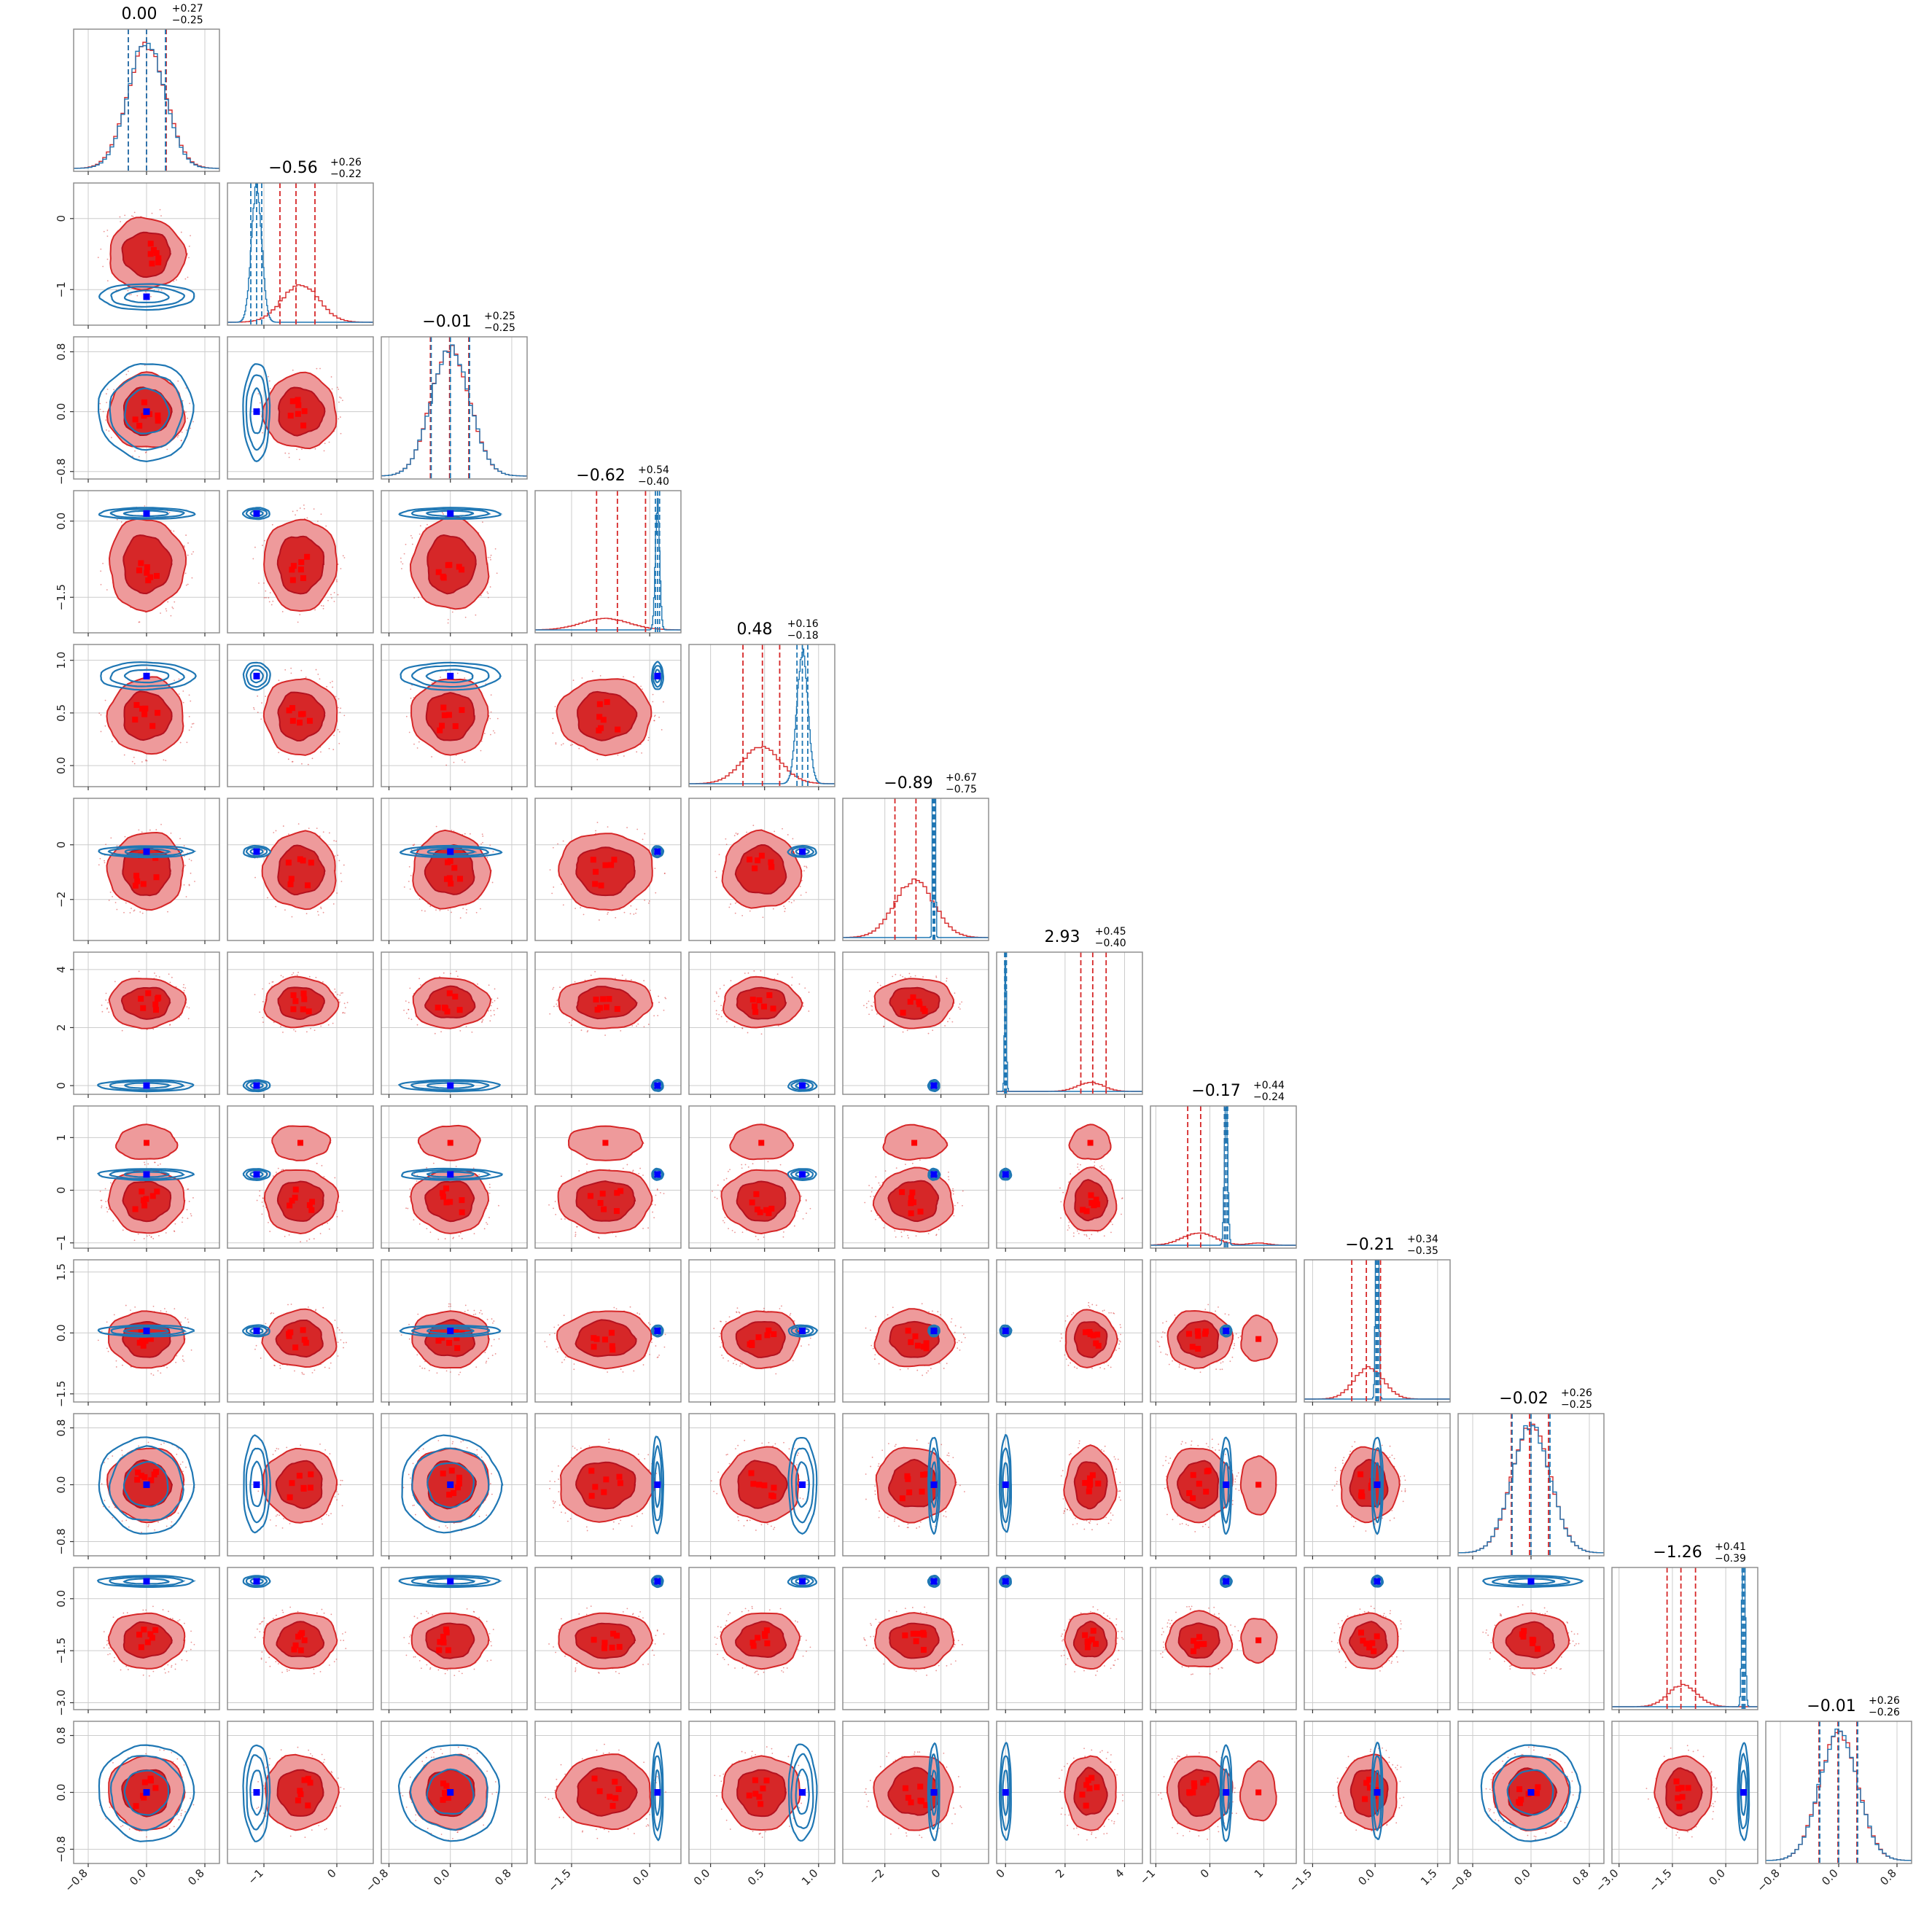  Describe the element at coordinates (137, 563) in the screenshot. I see `panel-3-0: −1.50.0` at that location.